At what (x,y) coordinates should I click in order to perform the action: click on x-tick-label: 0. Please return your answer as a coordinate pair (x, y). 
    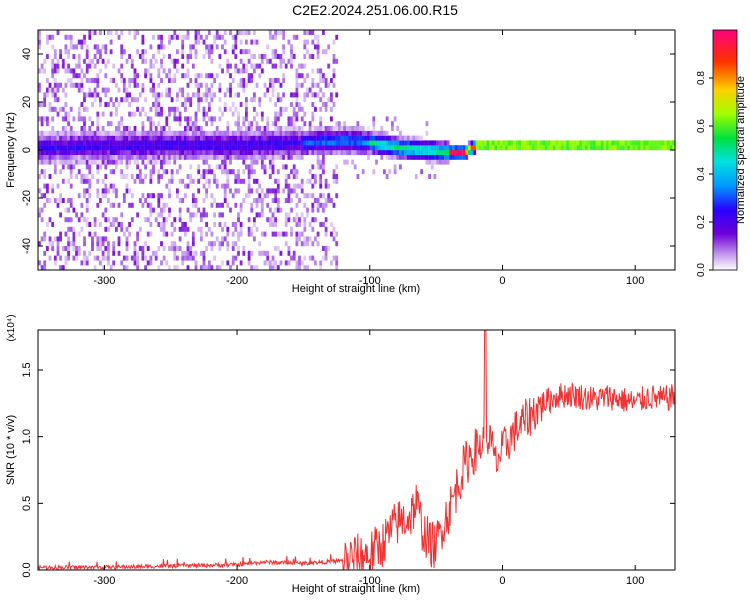
    Looking at the image, I should click on (502, 581).